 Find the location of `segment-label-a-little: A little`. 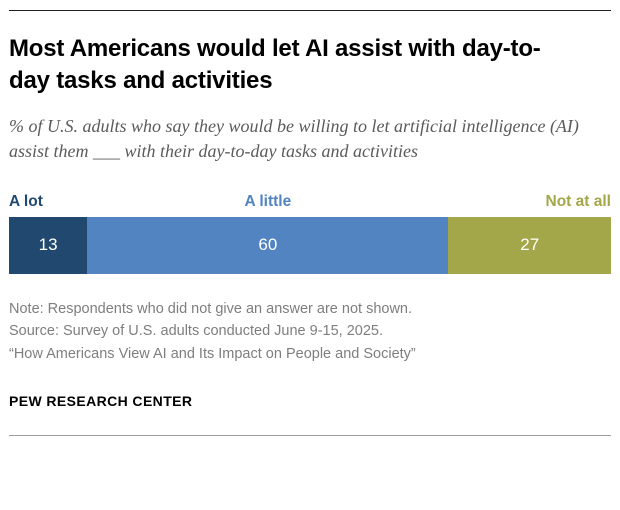

segment-label-a-little: A little is located at coordinates (268, 201).